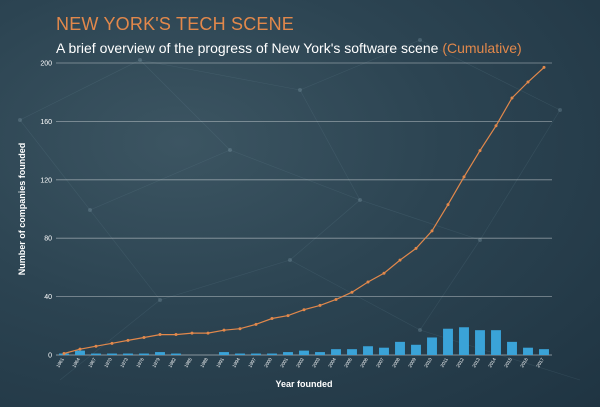 This screenshot has width=600, height=407. I want to click on point-1976, so click(144, 337).